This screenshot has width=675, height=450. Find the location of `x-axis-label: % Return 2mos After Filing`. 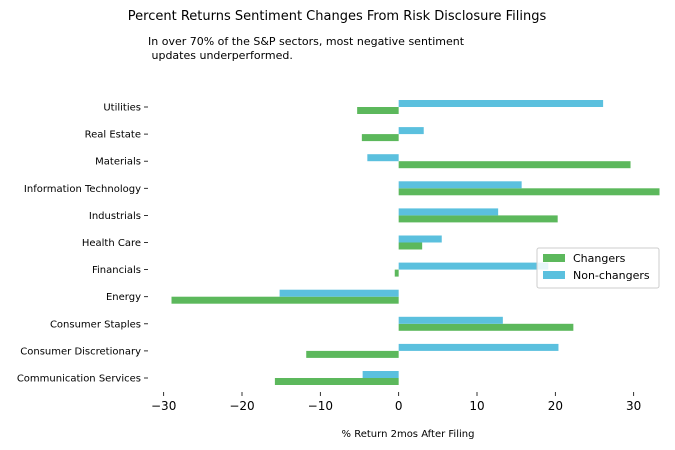

x-axis-label: % Return 2mos After Filing is located at coordinates (408, 434).